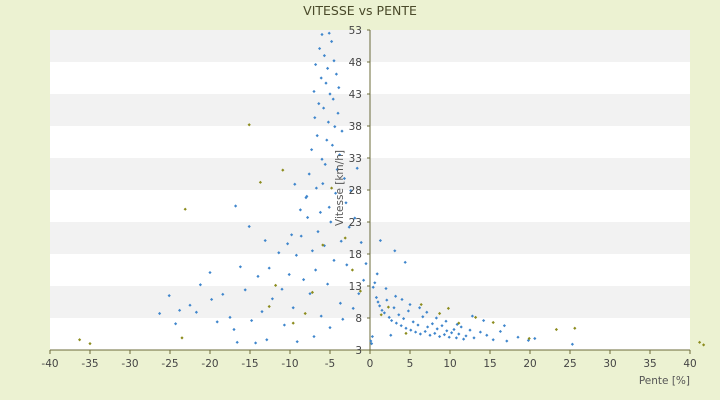 The width and height of the screenshot is (720, 400). I want to click on y-tick-label: 48, so click(355, 63).